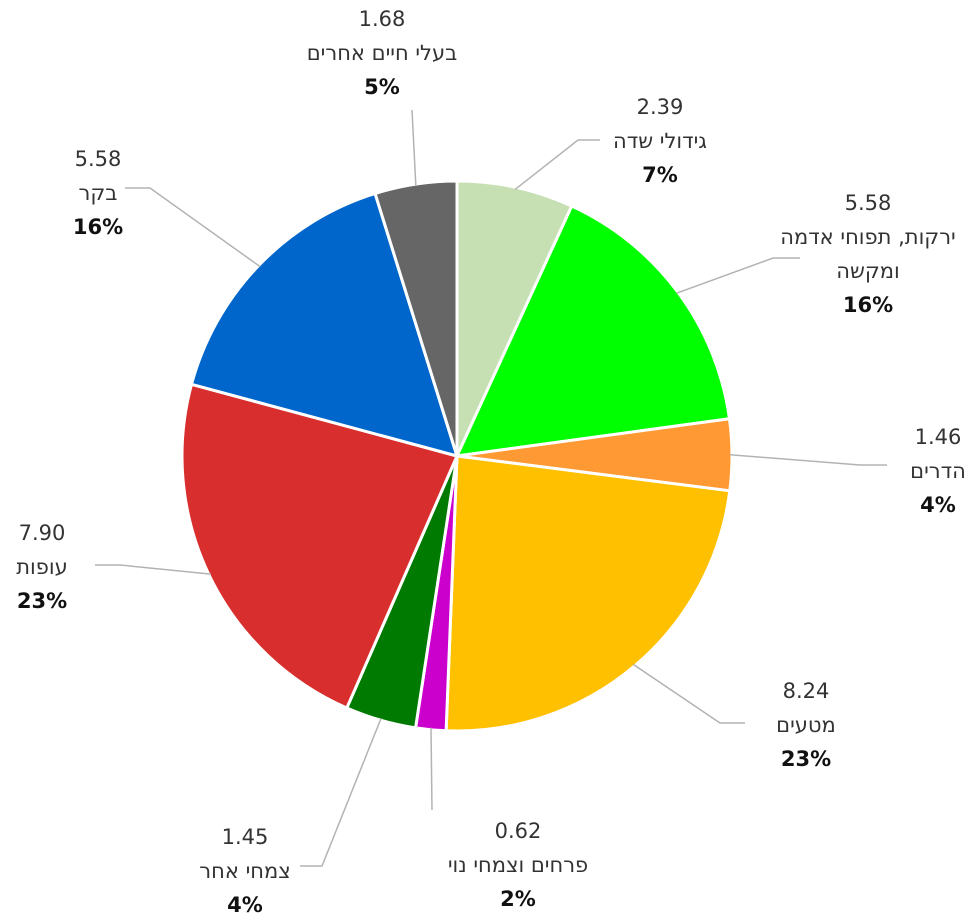  What do you see at coordinates (938, 437) in the screenshot?
I see `data-label-value: 1.46` at bounding box center [938, 437].